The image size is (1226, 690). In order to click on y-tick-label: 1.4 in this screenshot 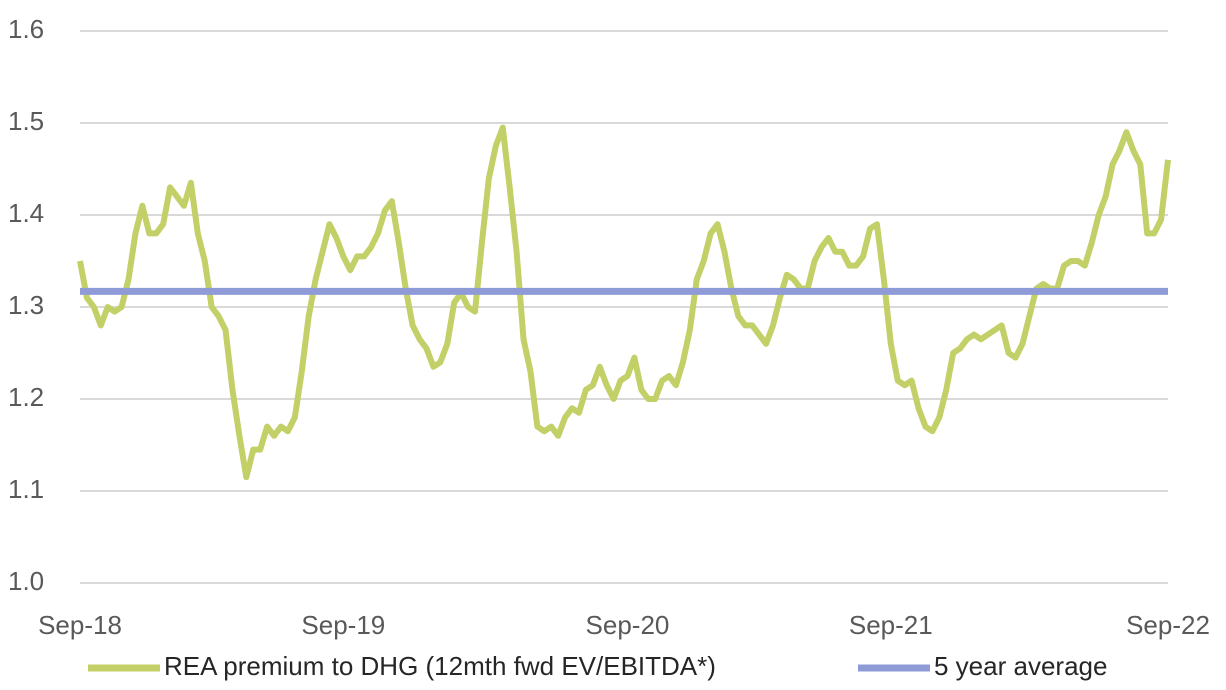, I will do `click(26, 213)`.